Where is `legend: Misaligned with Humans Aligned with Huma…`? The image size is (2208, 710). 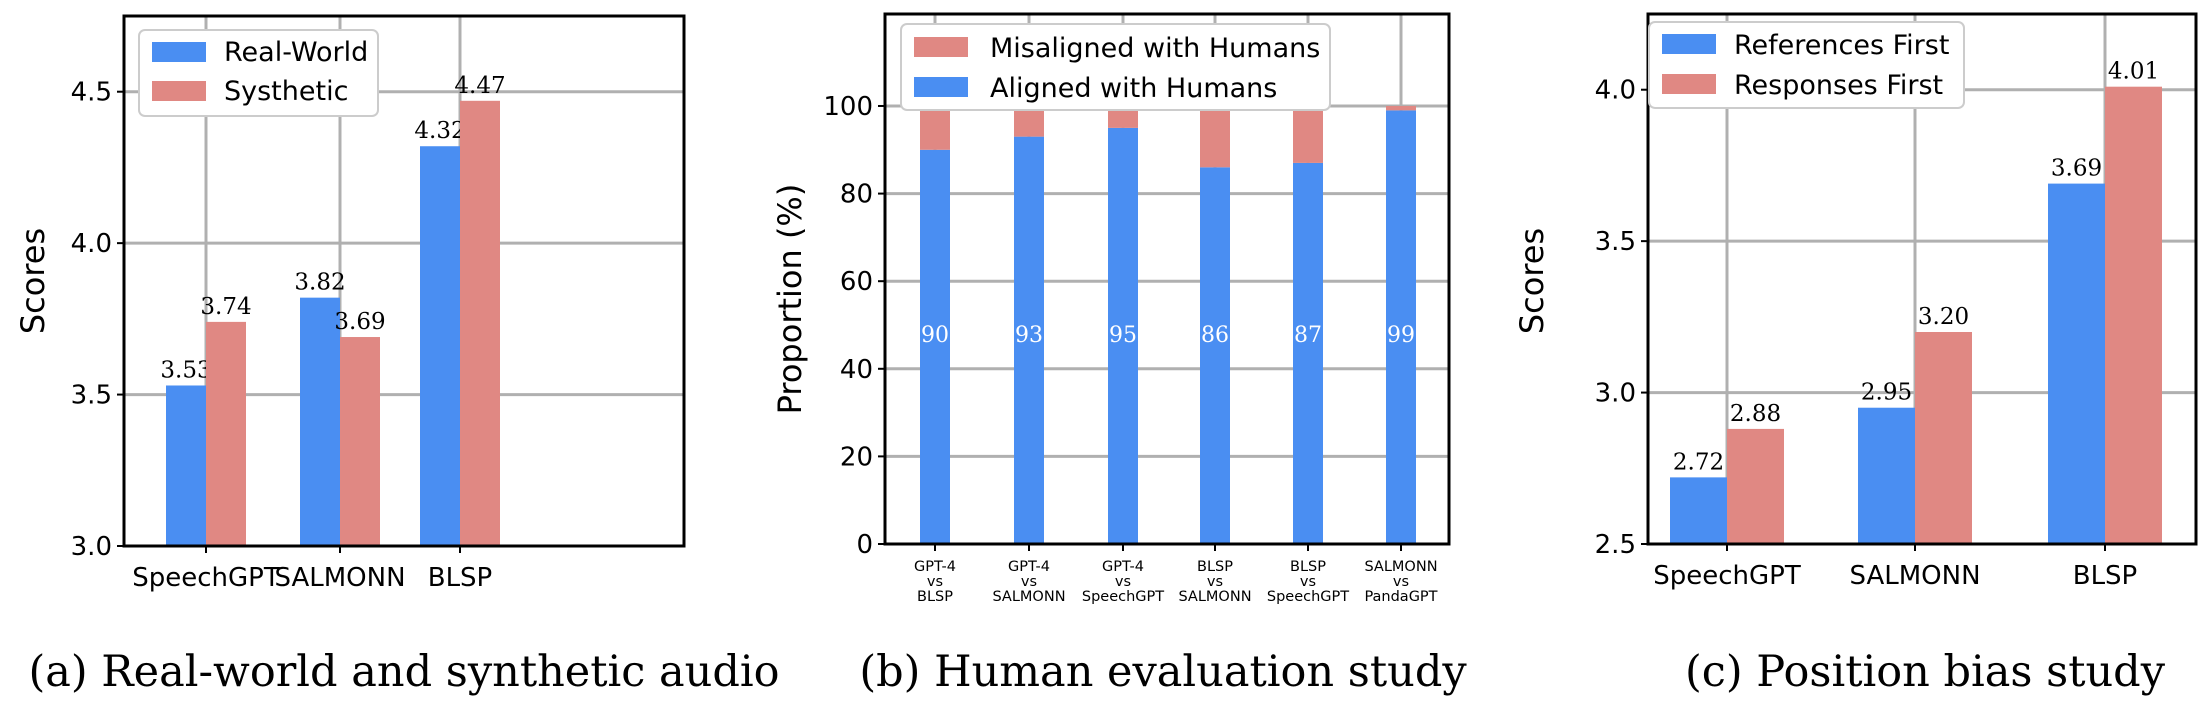
legend: Misaligned with Humans Aligned with Huma… is located at coordinates (1115, 67).